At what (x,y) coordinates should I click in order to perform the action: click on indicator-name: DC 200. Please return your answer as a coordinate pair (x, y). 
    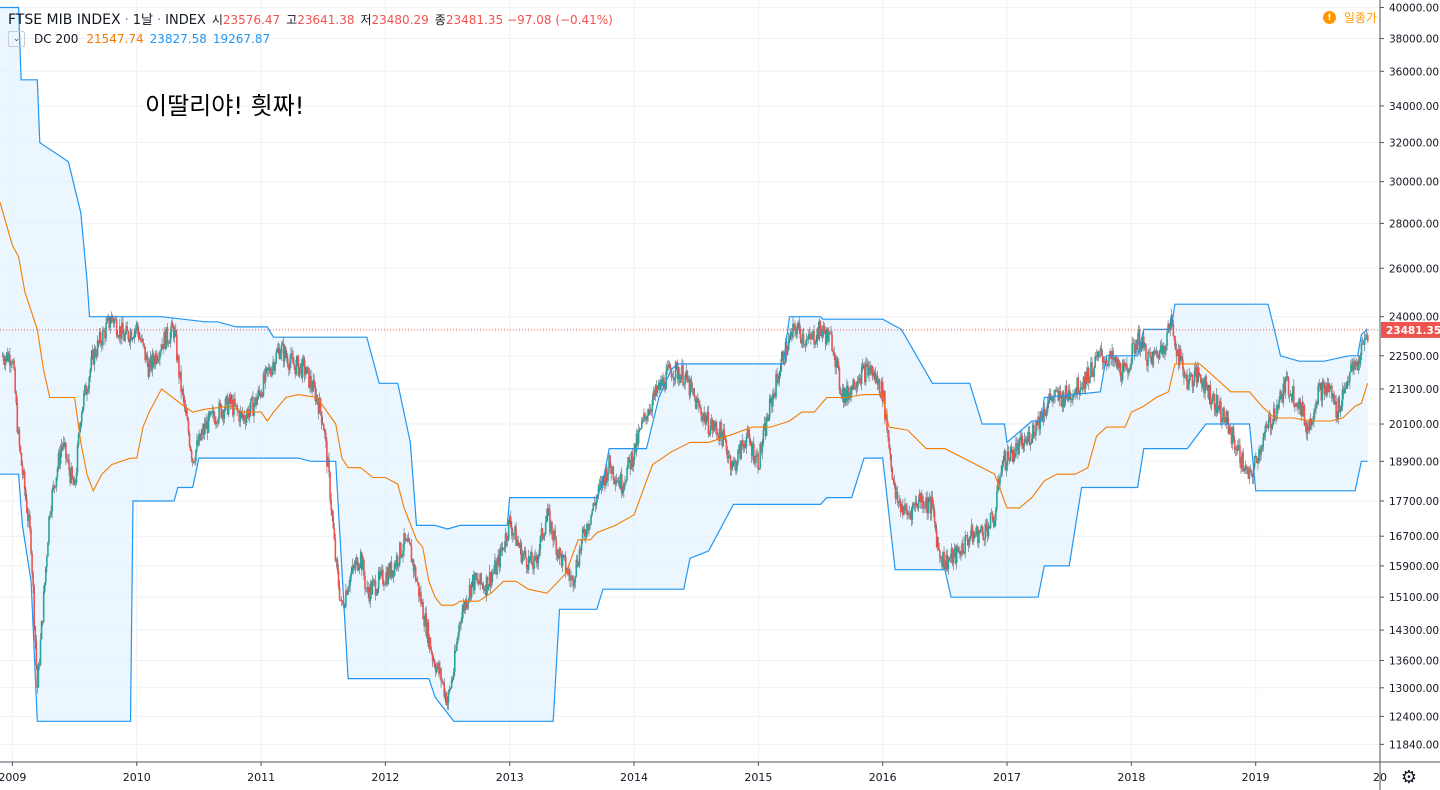
    Looking at the image, I should click on (56, 39).